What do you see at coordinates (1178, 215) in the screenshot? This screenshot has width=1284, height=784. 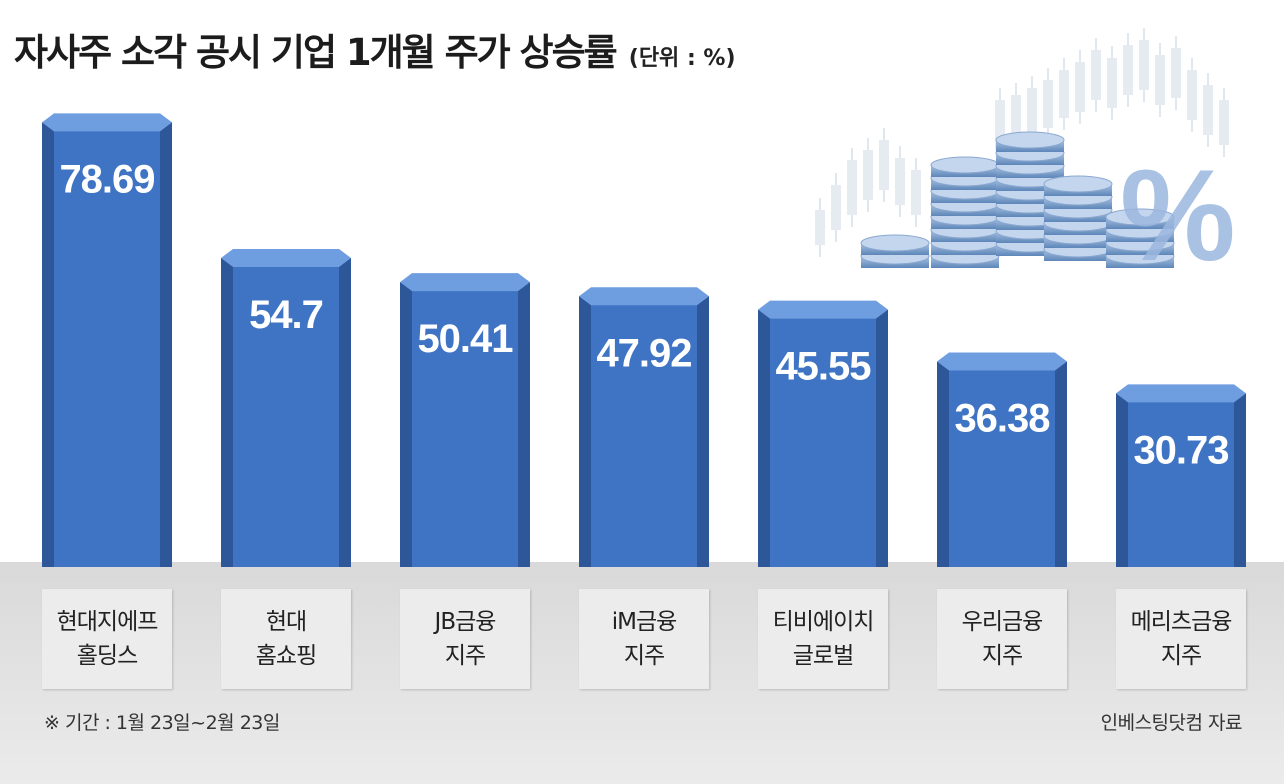 I see `percent-symbol-graphic: %` at bounding box center [1178, 215].